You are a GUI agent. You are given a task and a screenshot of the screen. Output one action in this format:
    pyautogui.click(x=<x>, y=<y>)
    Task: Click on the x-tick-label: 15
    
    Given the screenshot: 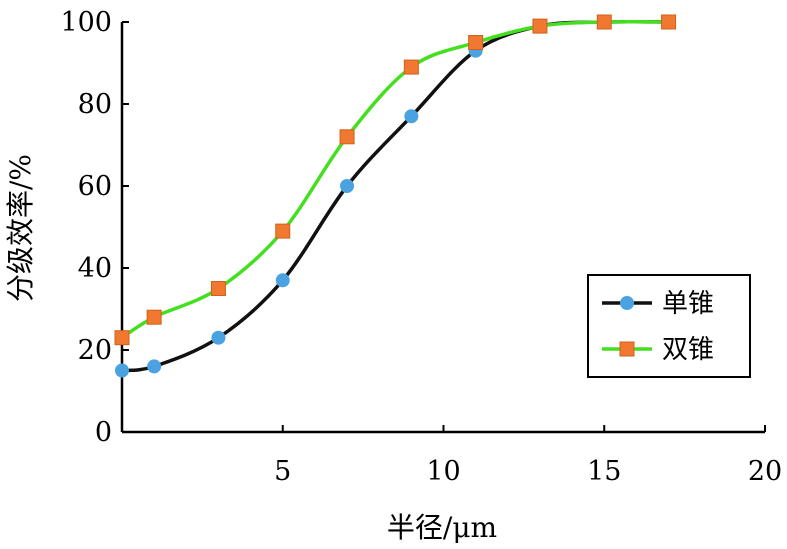 What is the action you would take?
    pyautogui.click(x=604, y=471)
    